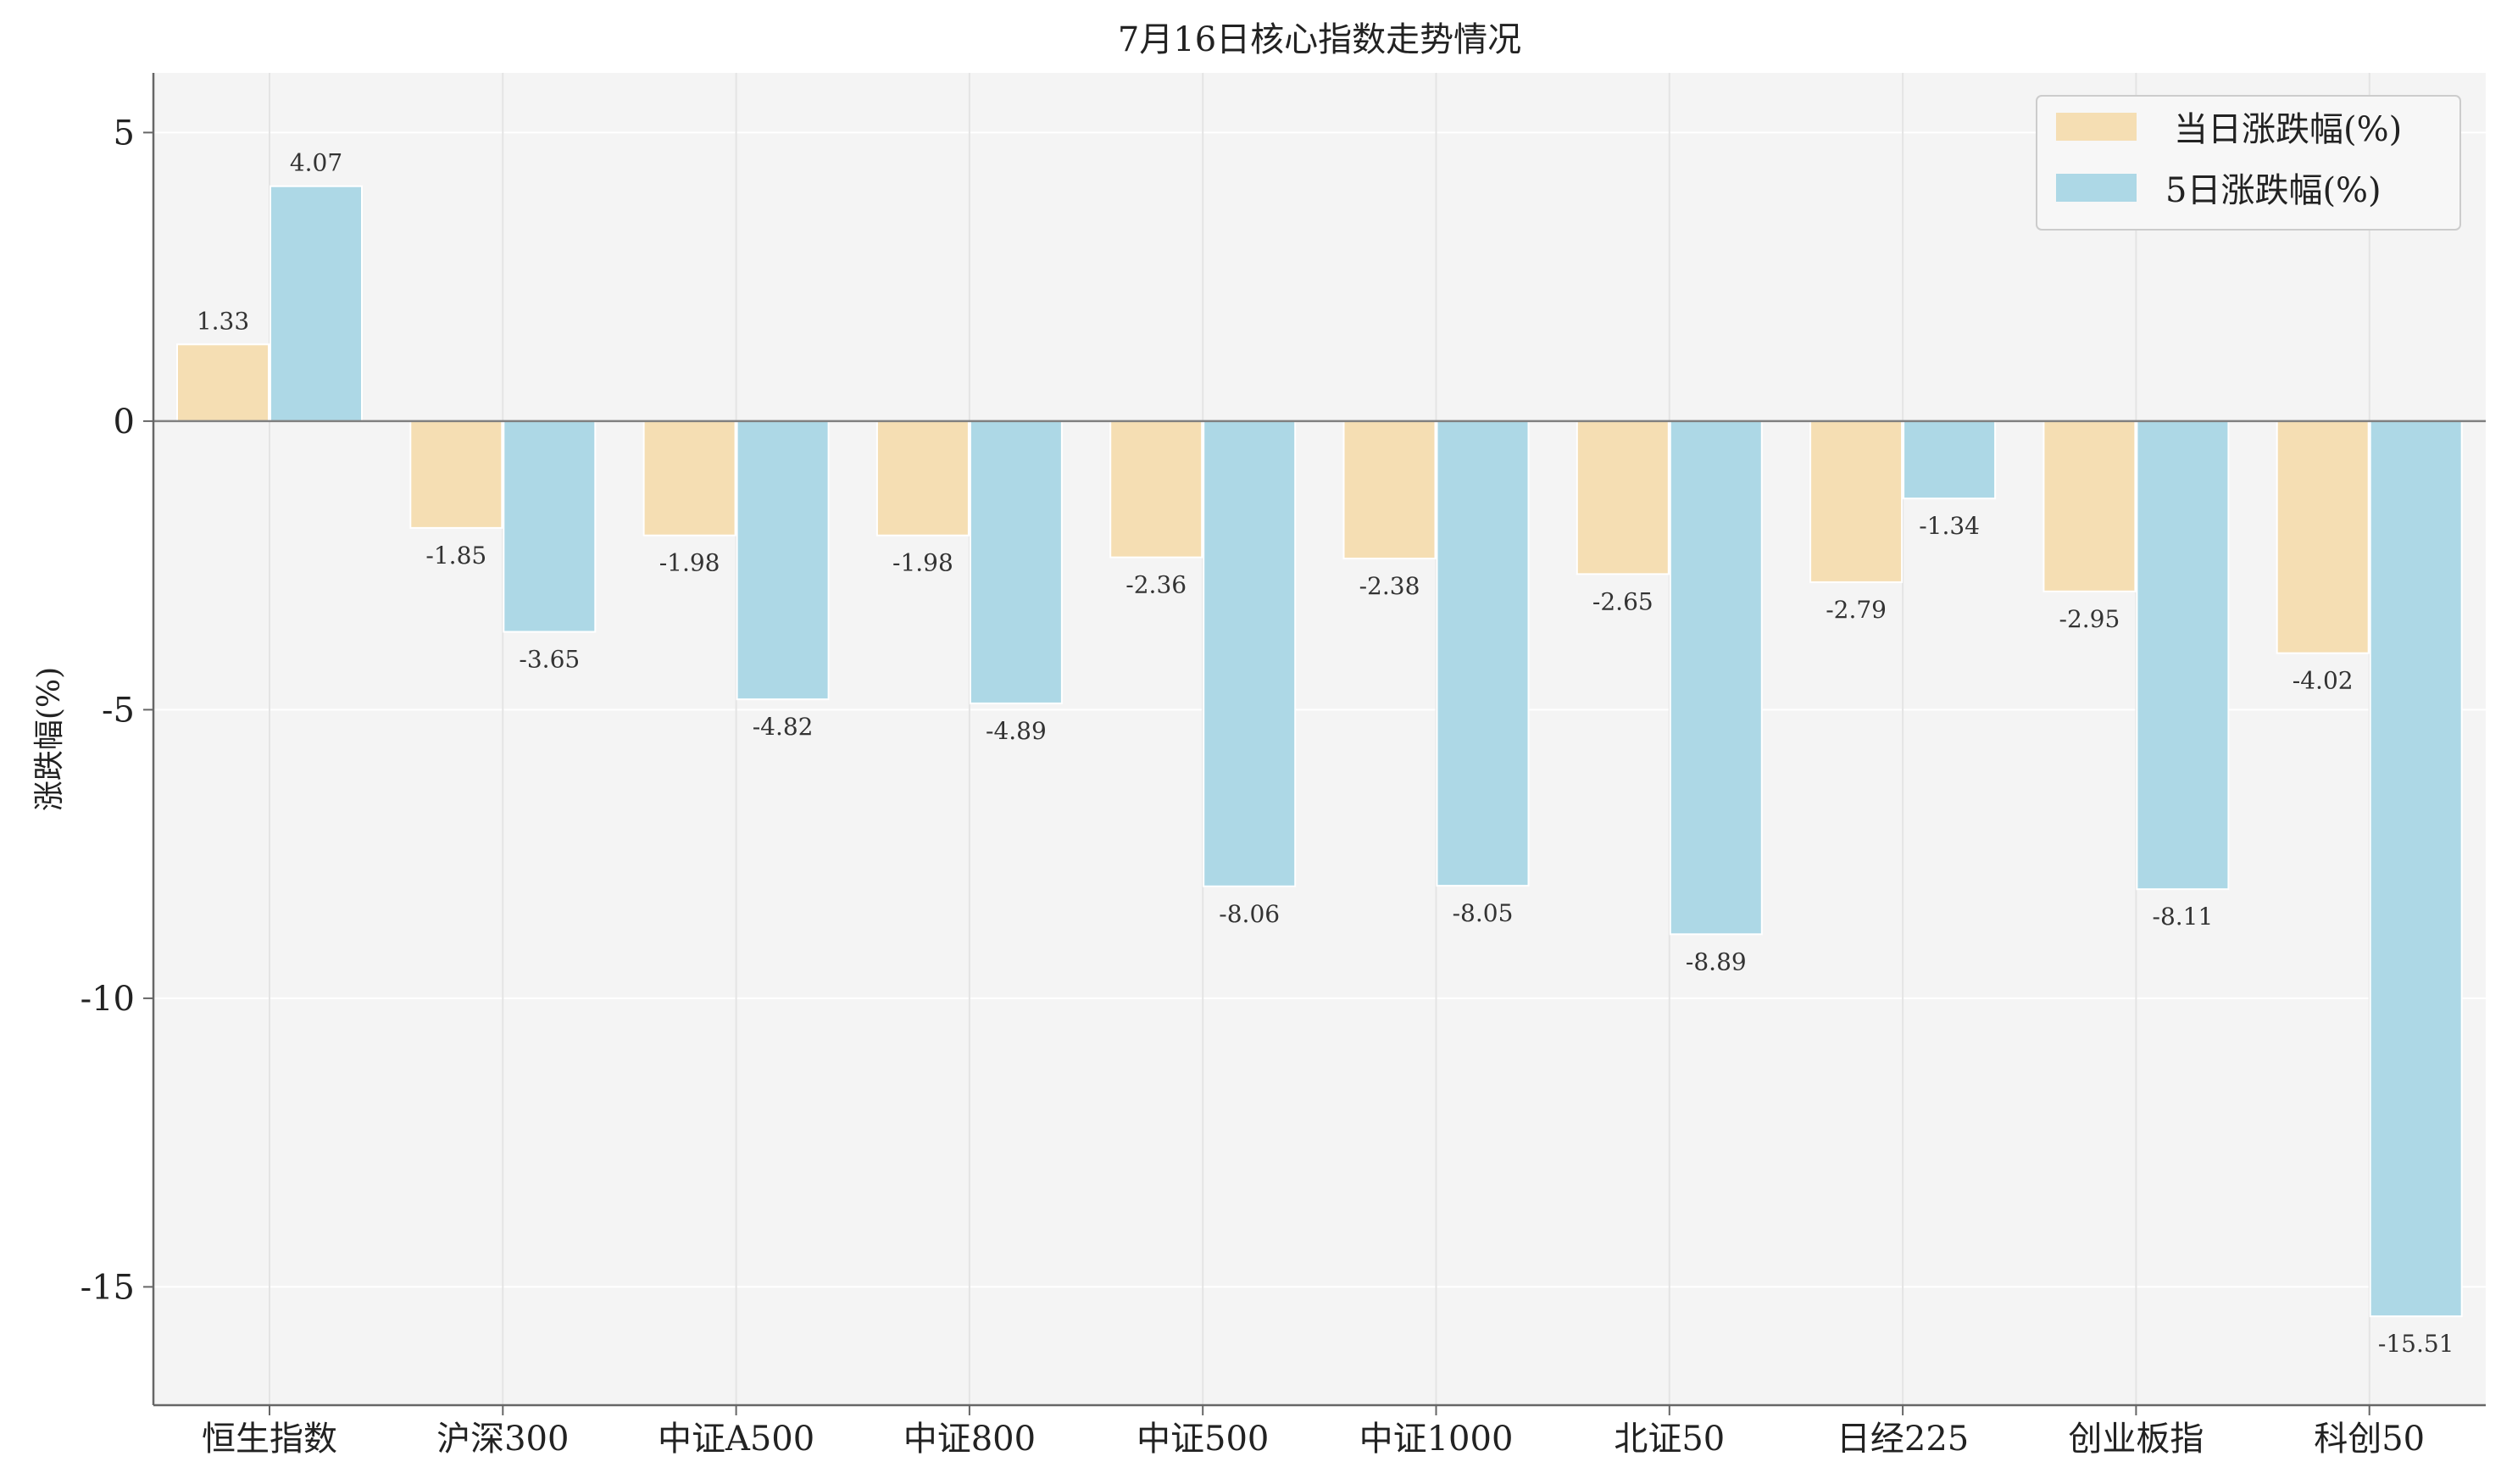 This screenshot has height=1484, width=2501. Describe the element at coordinates (2182, 917) in the screenshot. I see `data-label-5day: -8.11` at that location.